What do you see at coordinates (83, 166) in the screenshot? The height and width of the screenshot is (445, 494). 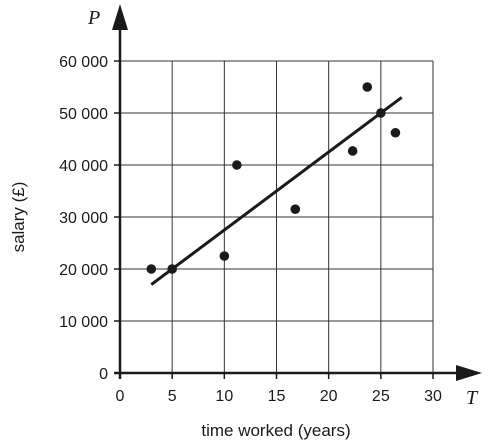 I see `y-tick-label: 40 000` at bounding box center [83, 166].